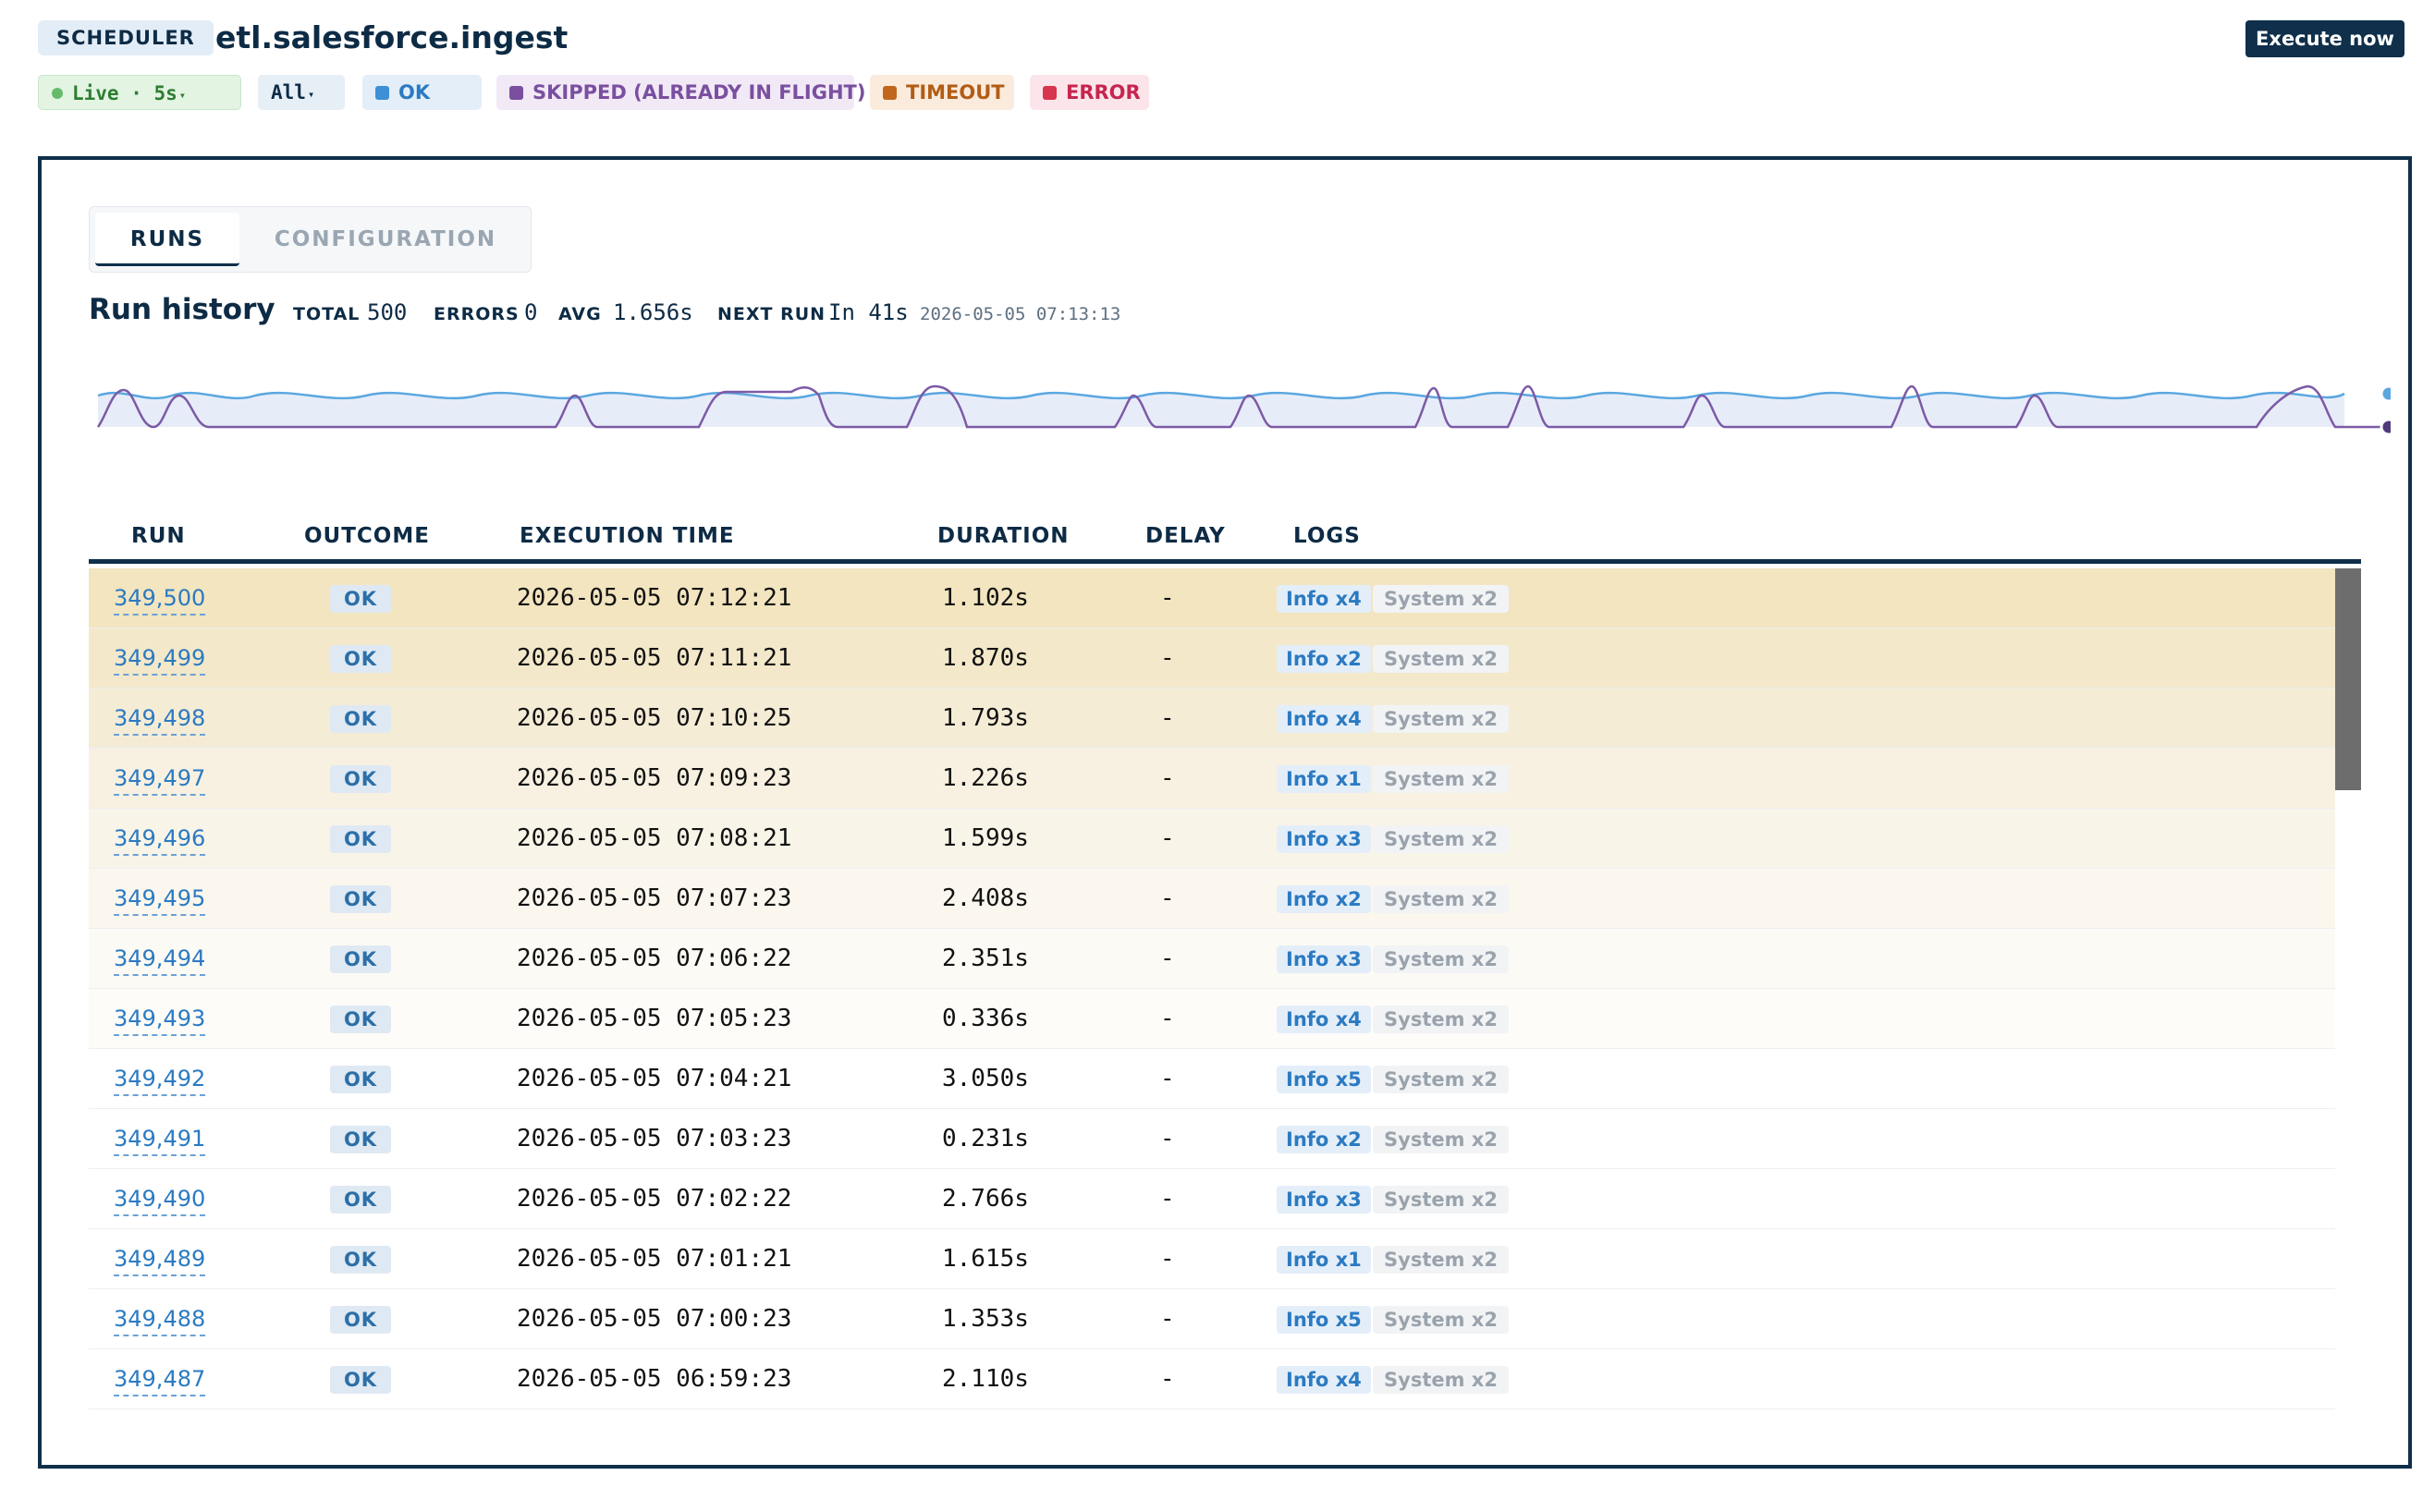  What do you see at coordinates (654, 1259) in the screenshot?
I see `execution-time: 2026-05-05 07:01:21` at bounding box center [654, 1259].